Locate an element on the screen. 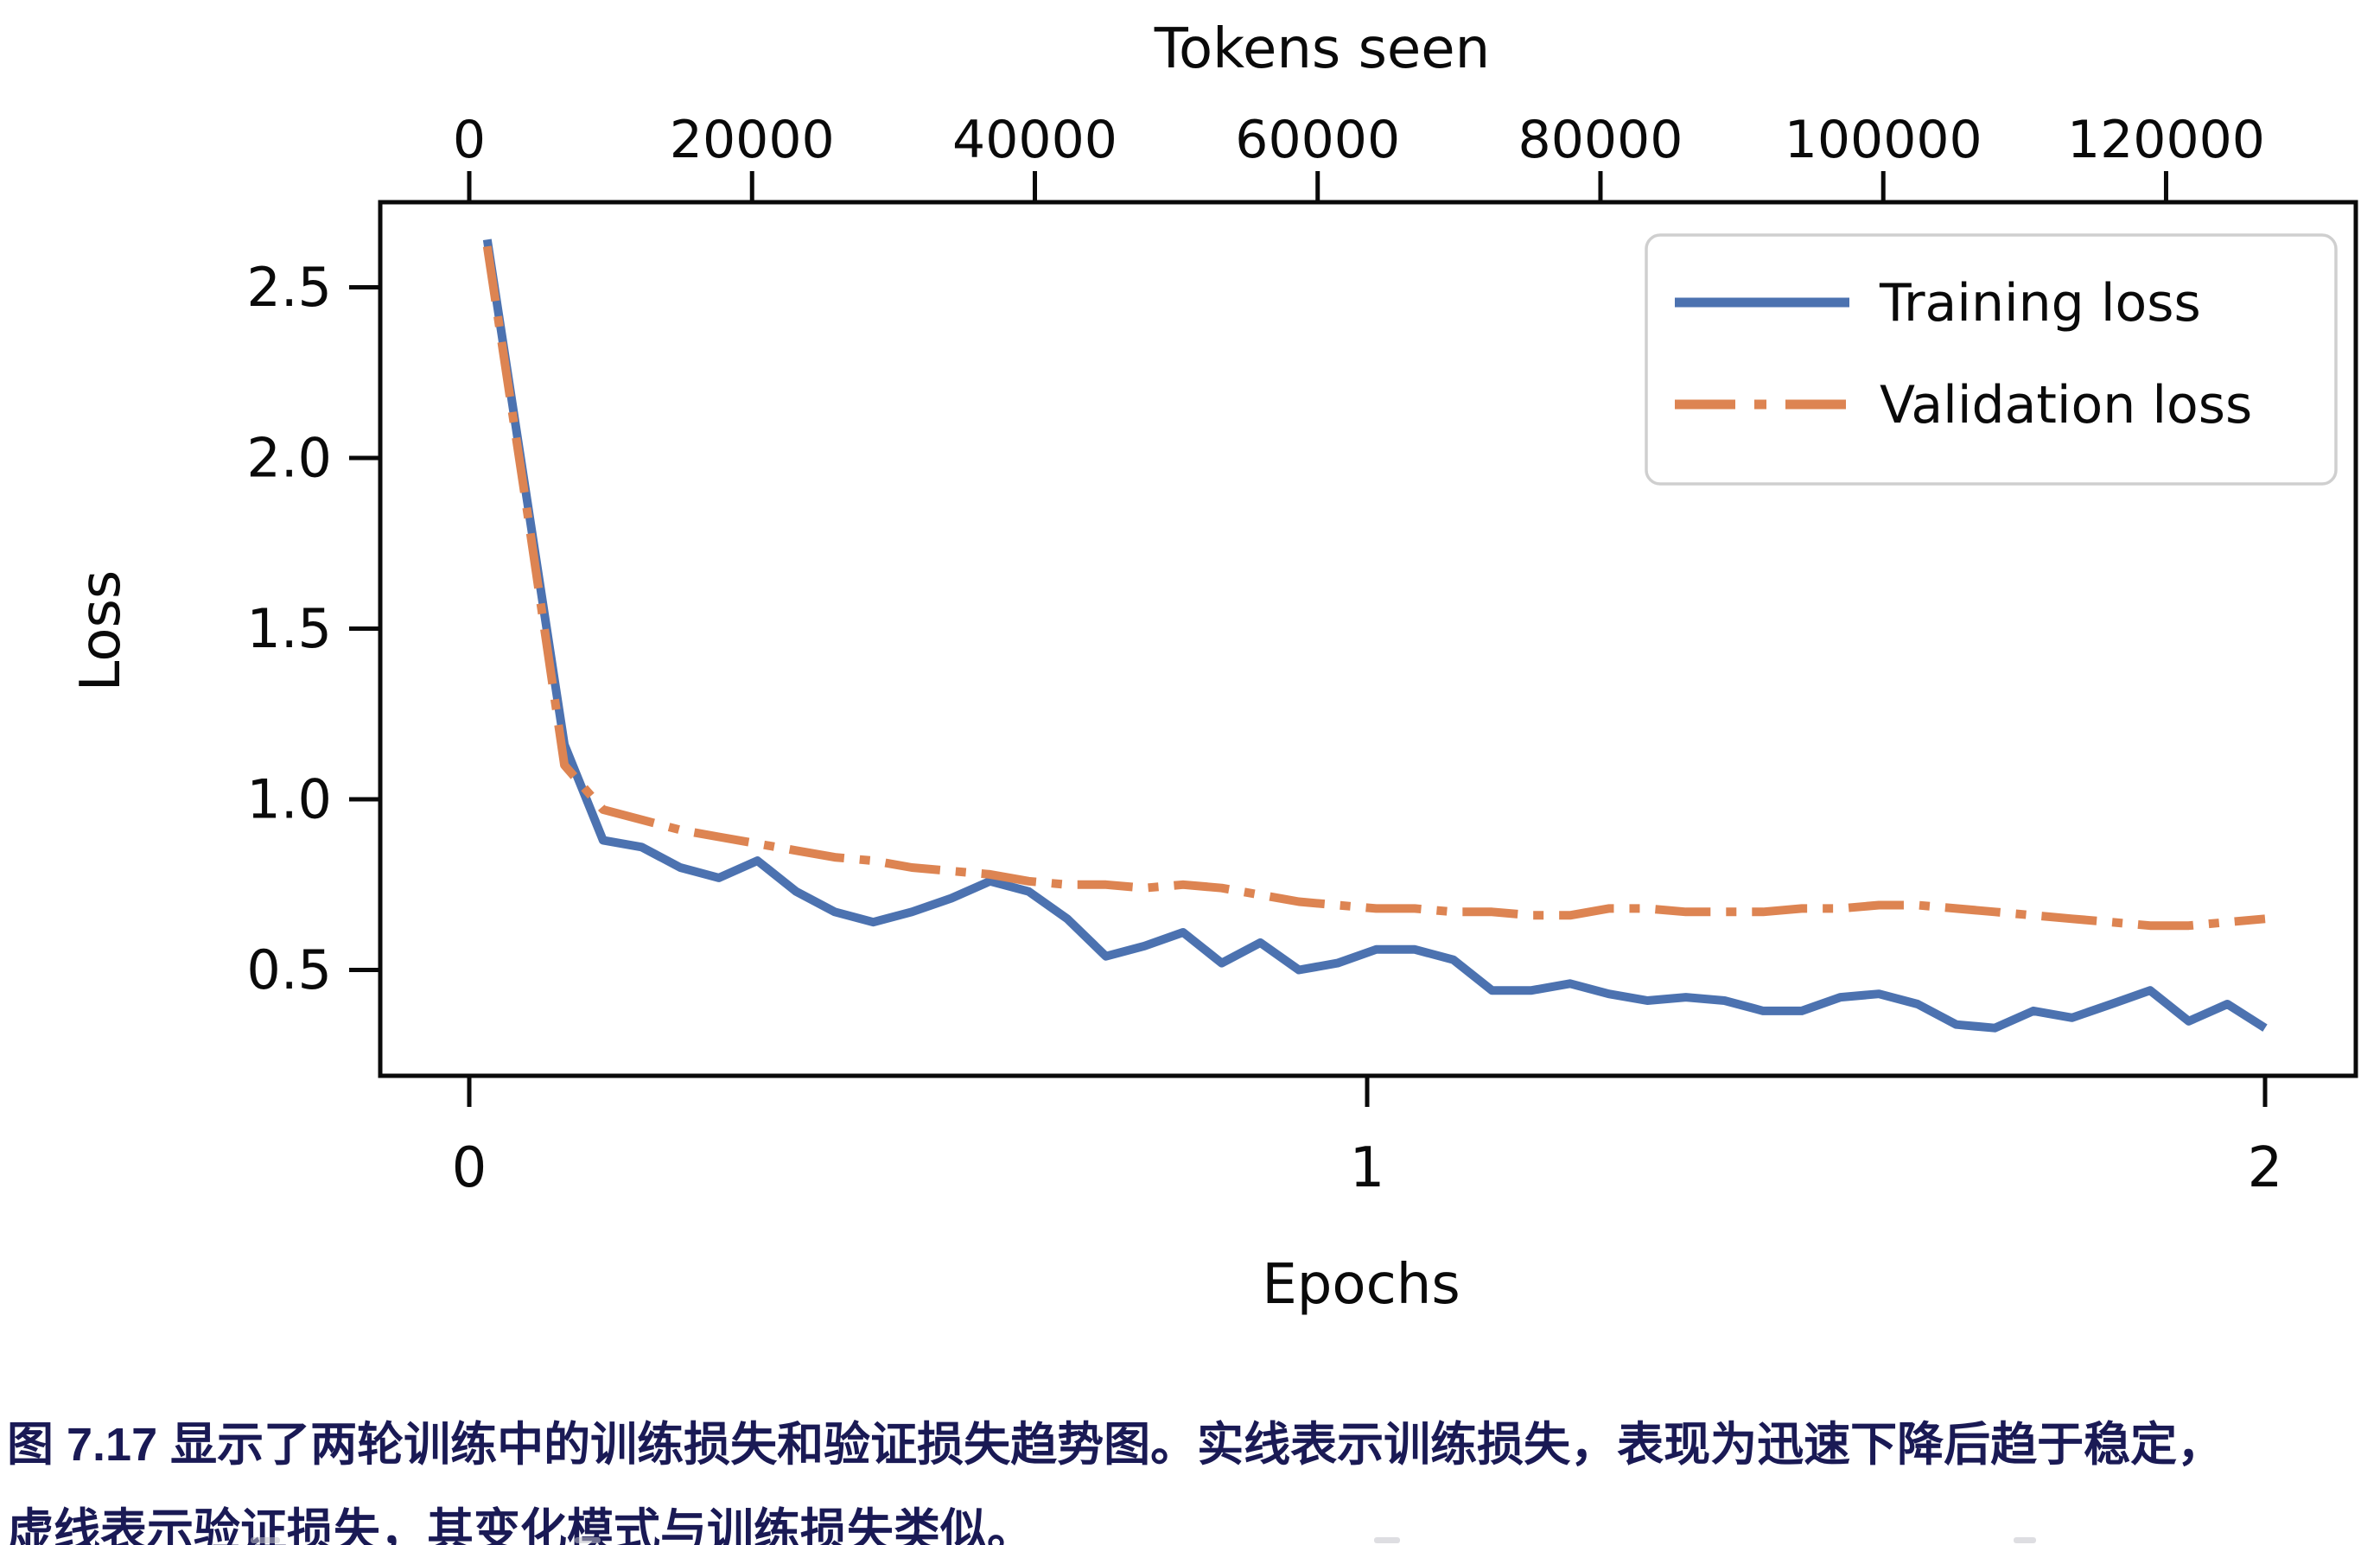  legend-box is located at coordinates (1992, 359).